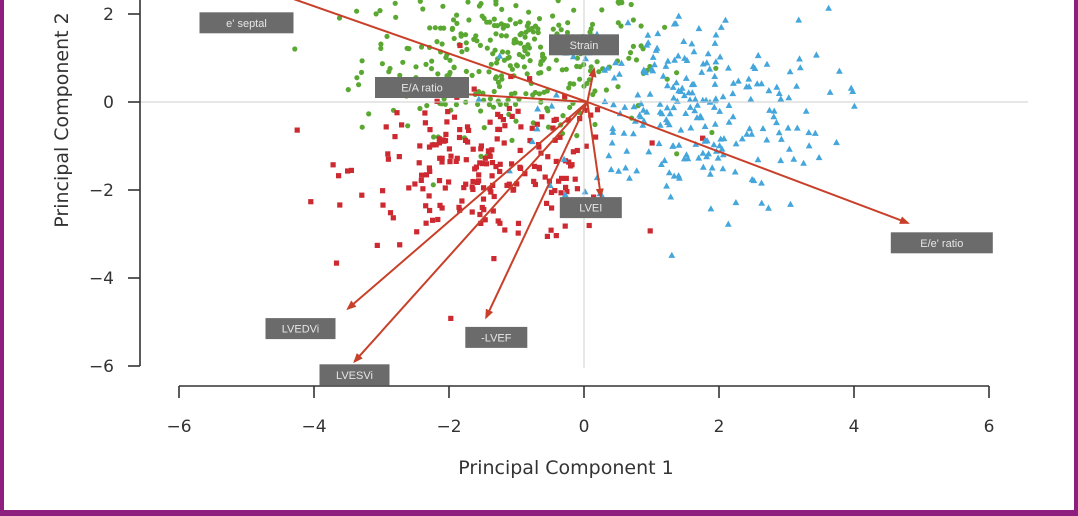 The image size is (1078, 516). I want to click on loading-label: -LVEF, so click(496, 337).